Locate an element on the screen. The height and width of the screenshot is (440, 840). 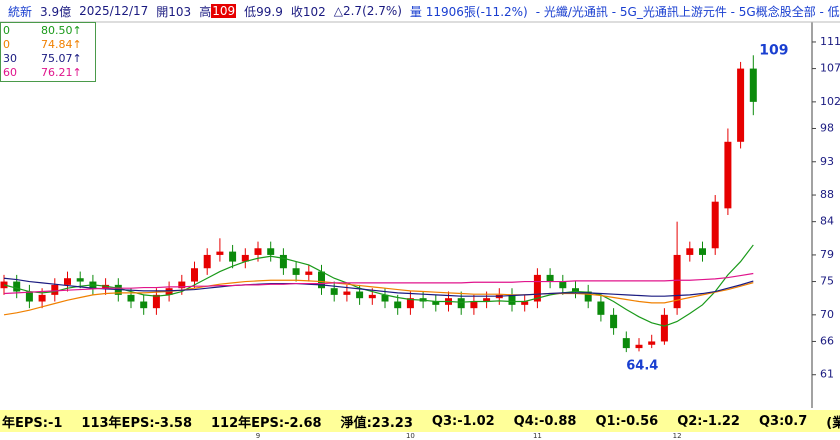
footer-item: Q3:0.7 is located at coordinates (783, 421).